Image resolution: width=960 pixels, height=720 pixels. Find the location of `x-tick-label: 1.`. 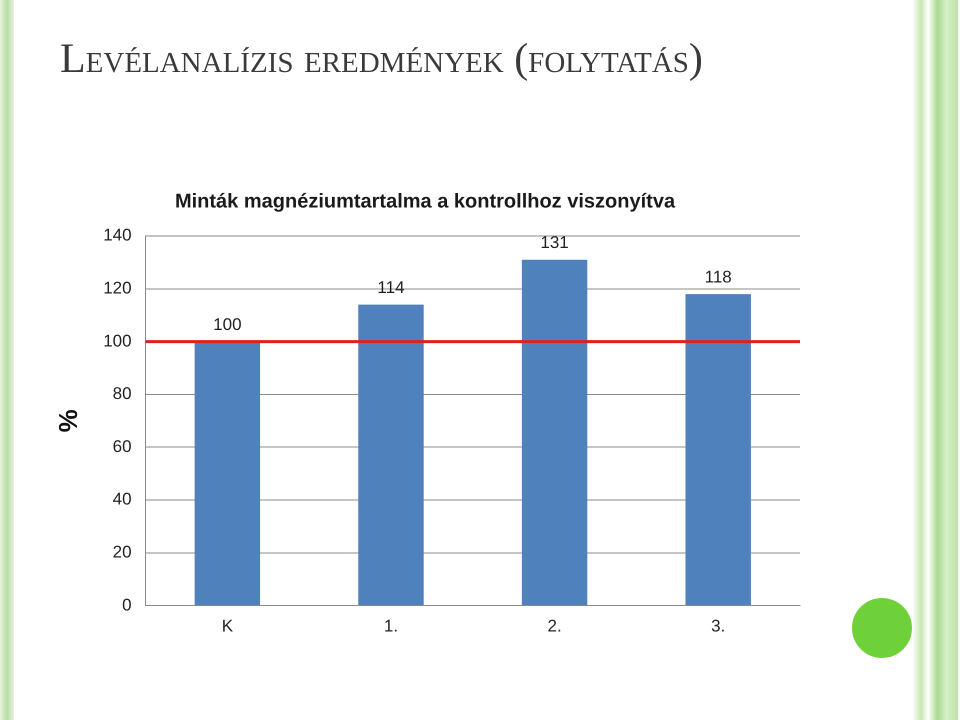

x-tick-label: 1. is located at coordinates (391, 626).